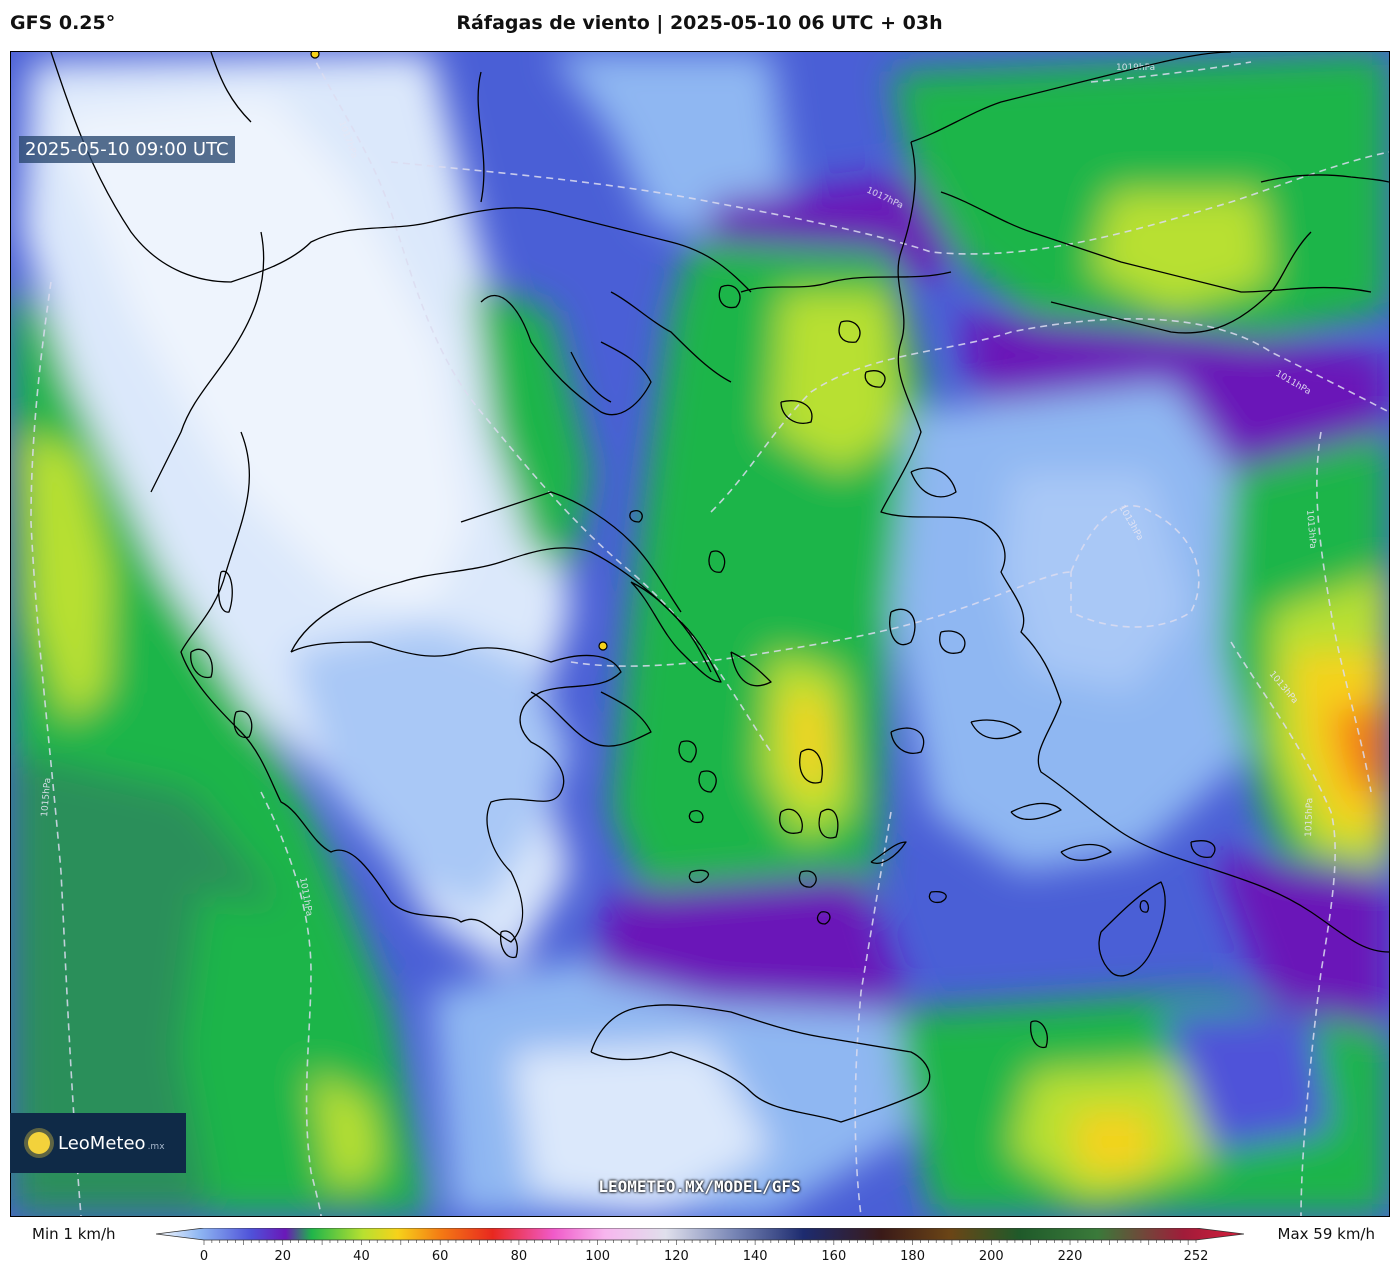 This screenshot has height=1264, width=1399. I want to click on colorbar-min-label: Min 1 km/h, so click(74, 1234).